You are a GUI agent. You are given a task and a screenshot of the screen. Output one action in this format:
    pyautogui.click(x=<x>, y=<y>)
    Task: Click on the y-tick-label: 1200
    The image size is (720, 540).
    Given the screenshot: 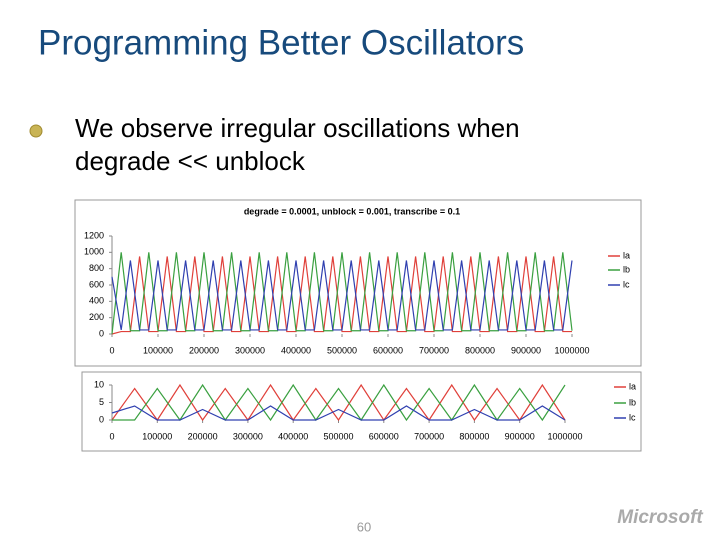 What is the action you would take?
    pyautogui.click(x=94, y=235)
    